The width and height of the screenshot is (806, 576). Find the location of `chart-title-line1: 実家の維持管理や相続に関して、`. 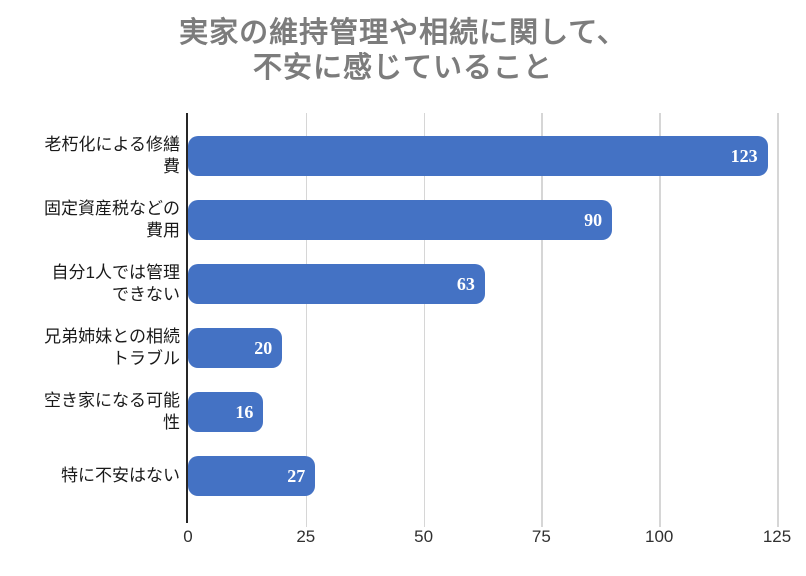

chart-title-line1: 実家の維持管理や相続に関して、 is located at coordinates (403, 33).